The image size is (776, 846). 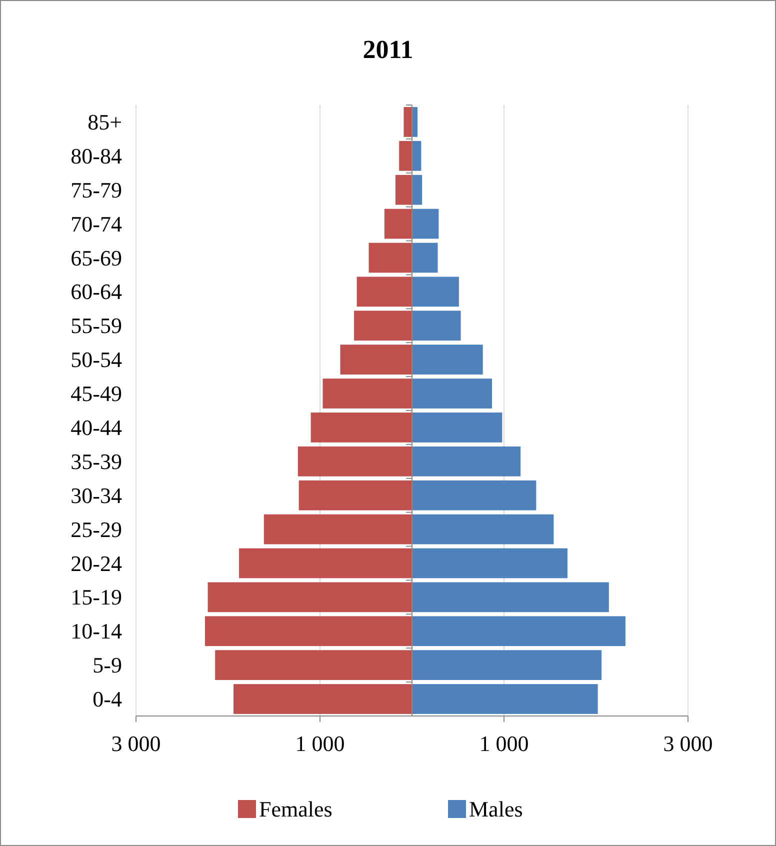 I want to click on y-tick-label: 85+, so click(x=105, y=121).